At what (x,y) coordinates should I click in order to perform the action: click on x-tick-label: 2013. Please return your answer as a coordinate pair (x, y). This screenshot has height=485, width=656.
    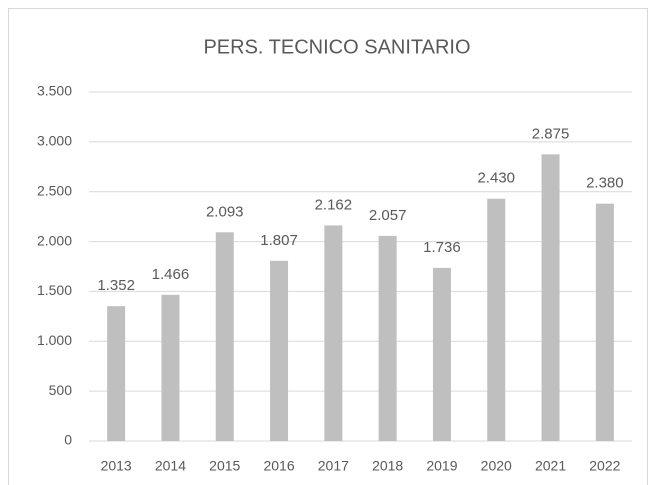
    Looking at the image, I should click on (116, 466).